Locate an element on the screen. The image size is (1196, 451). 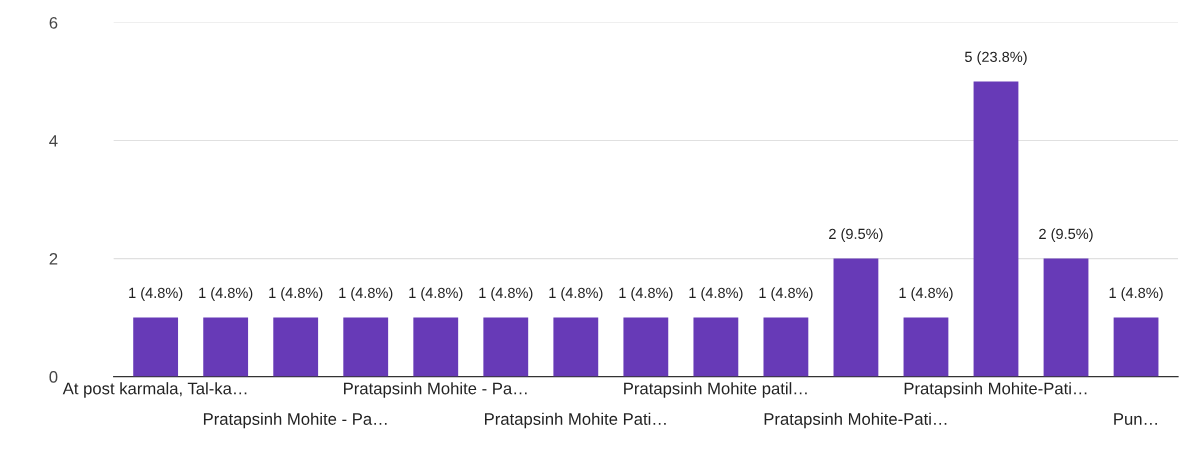
y-tick-label: 2 is located at coordinates (53, 258).